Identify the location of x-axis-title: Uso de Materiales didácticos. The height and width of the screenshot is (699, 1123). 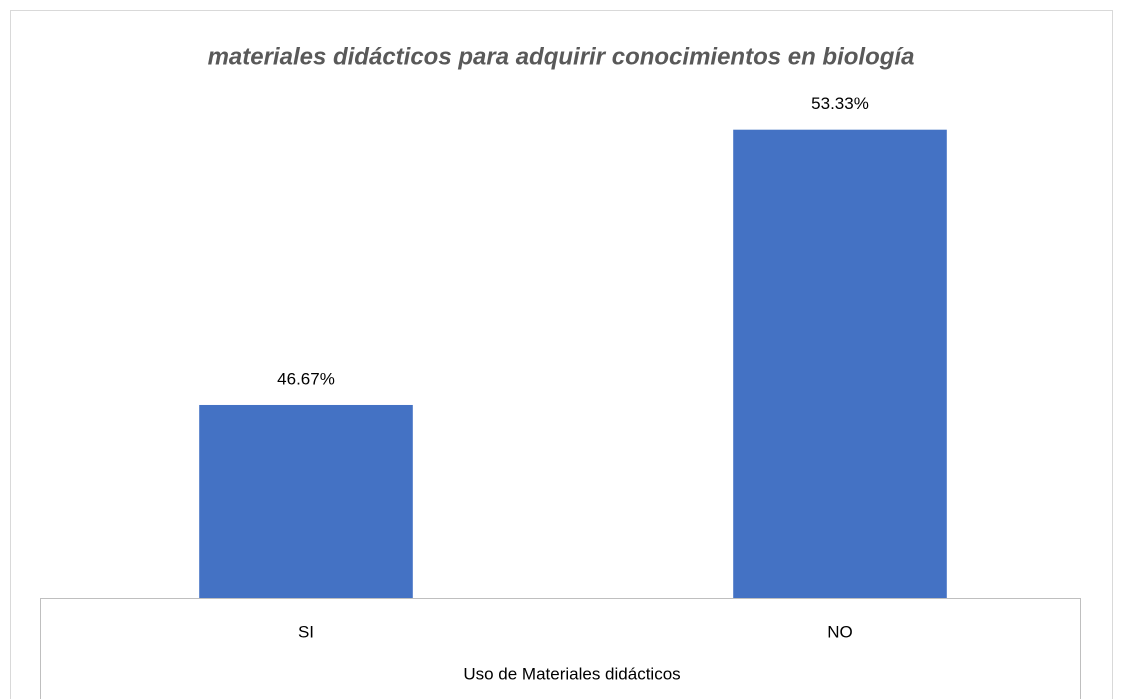
(571, 673).